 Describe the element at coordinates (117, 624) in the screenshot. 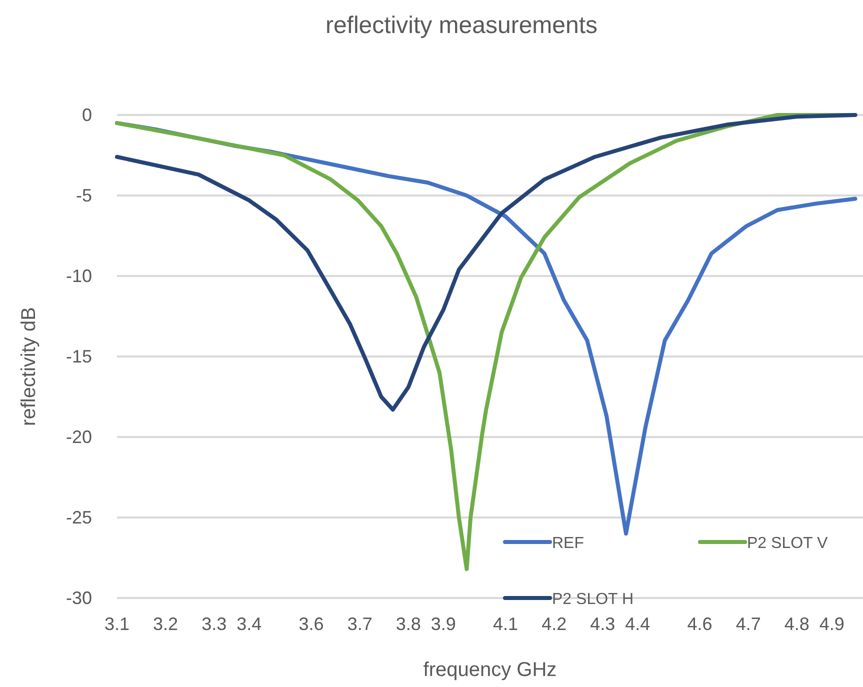

I see `x-tick-label: 3.1` at that location.